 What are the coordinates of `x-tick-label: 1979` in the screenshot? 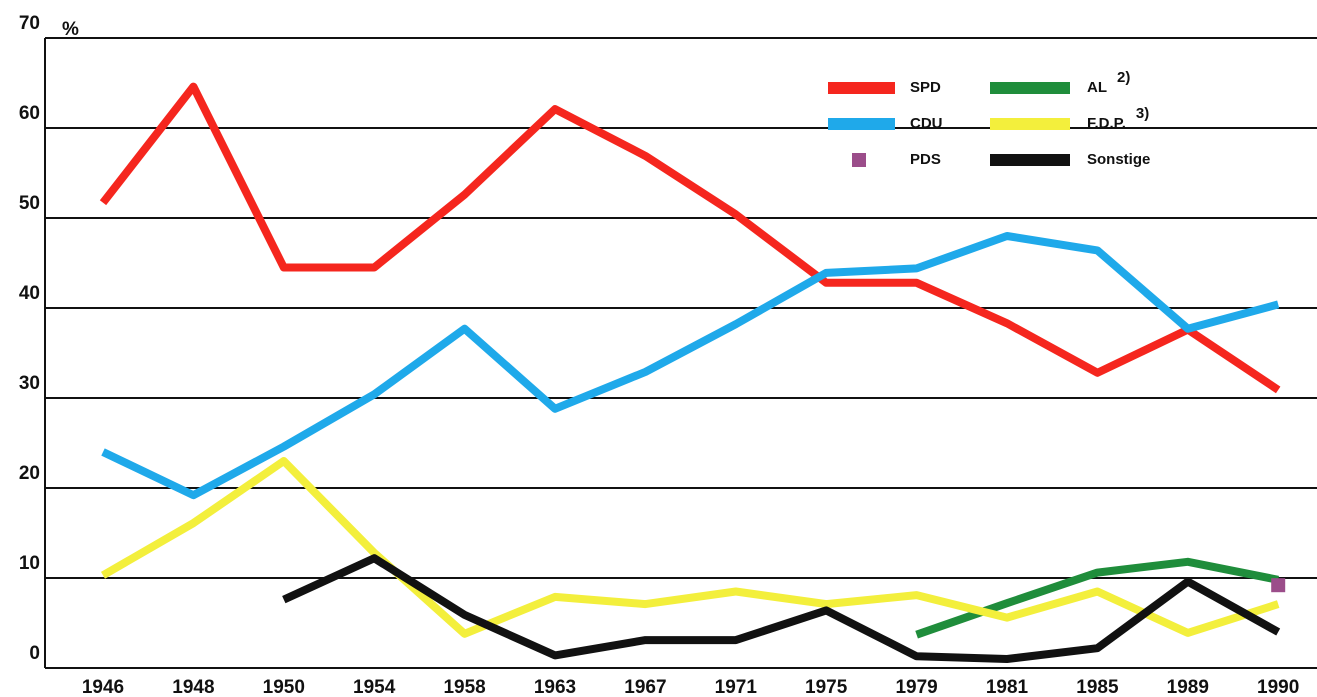 It's located at (916, 687).